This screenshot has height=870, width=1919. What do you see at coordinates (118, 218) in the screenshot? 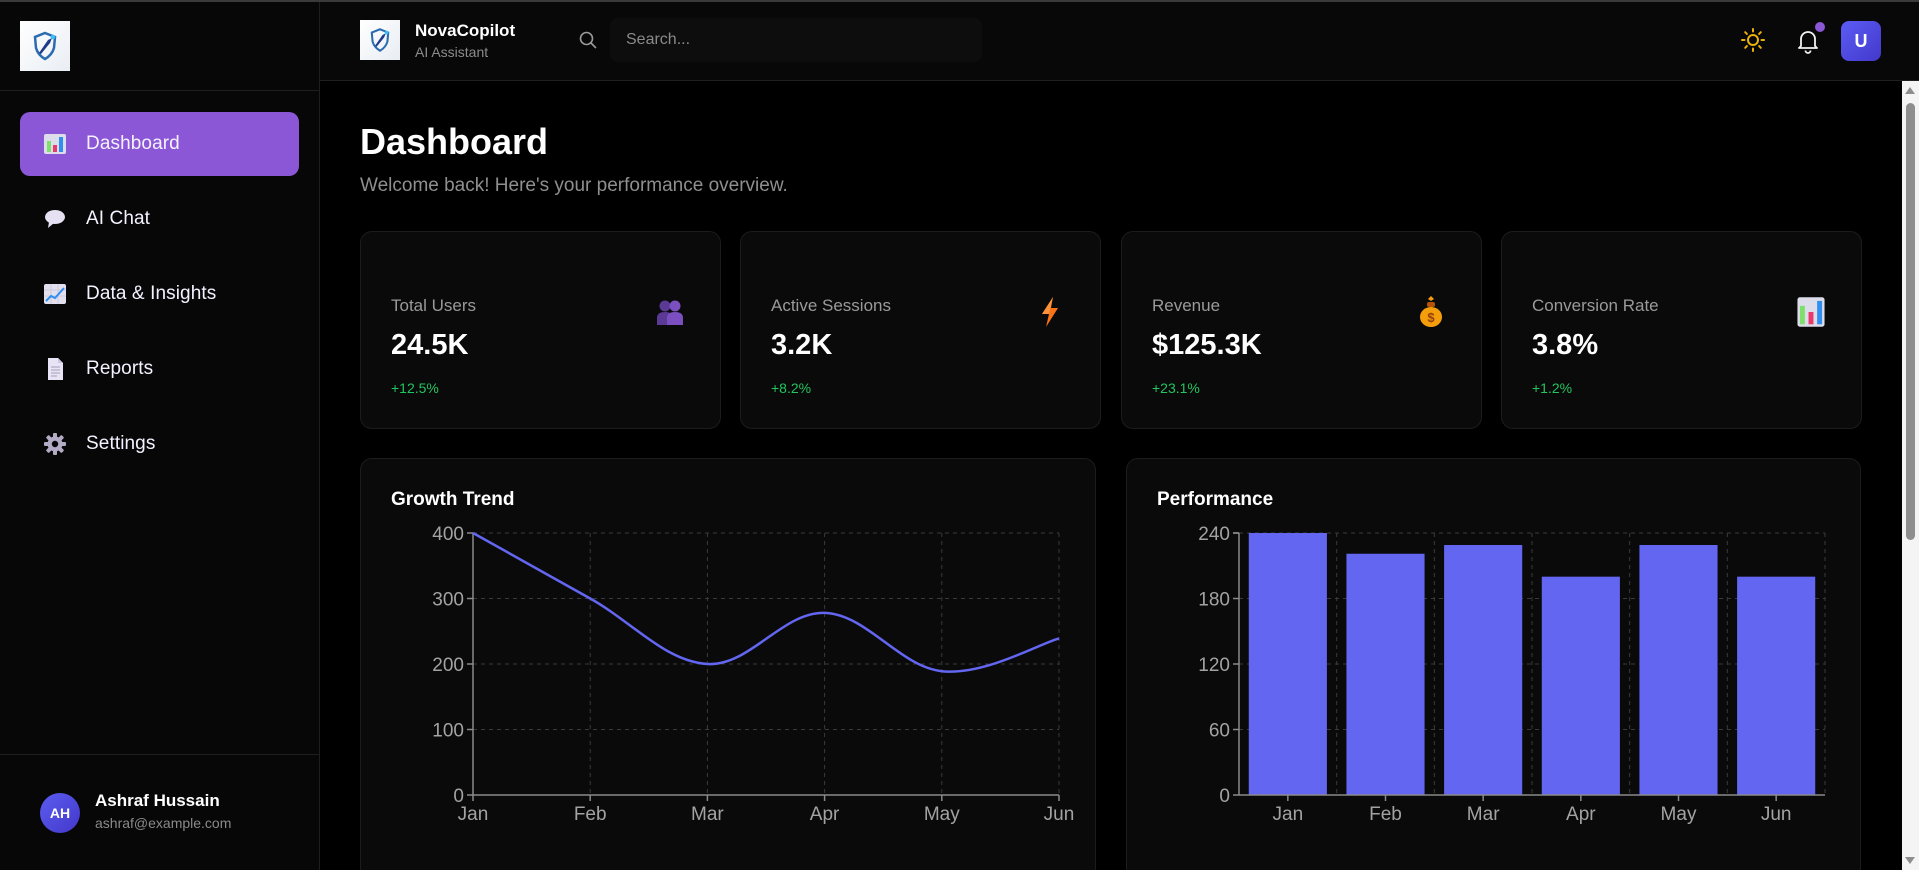
I see `sidebar-item-label: AI Chat` at bounding box center [118, 218].